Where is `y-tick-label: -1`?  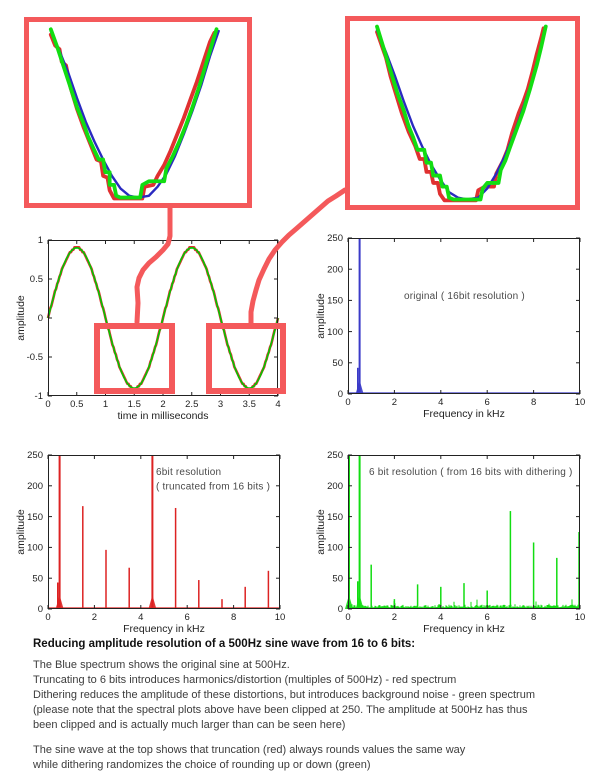
y-tick-label: -1 is located at coordinates (39, 396).